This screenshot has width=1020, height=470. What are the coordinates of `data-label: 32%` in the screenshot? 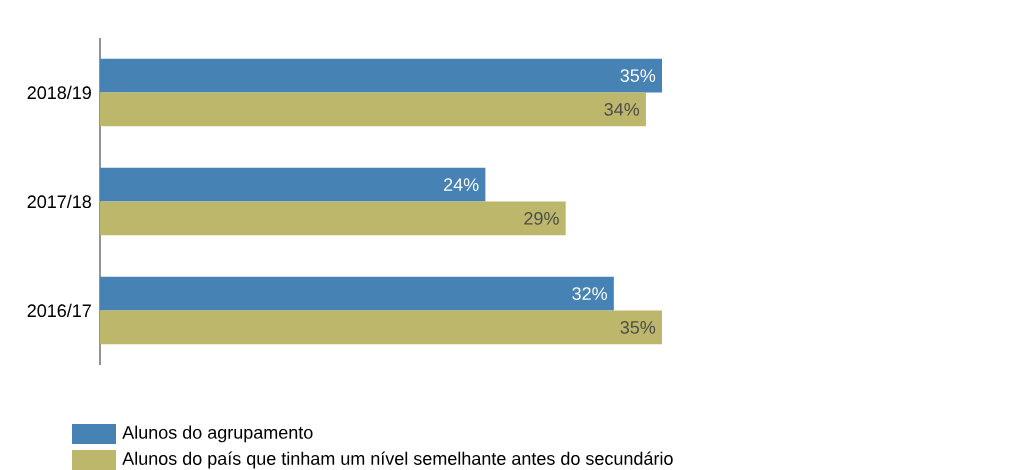 It's located at (589, 293).